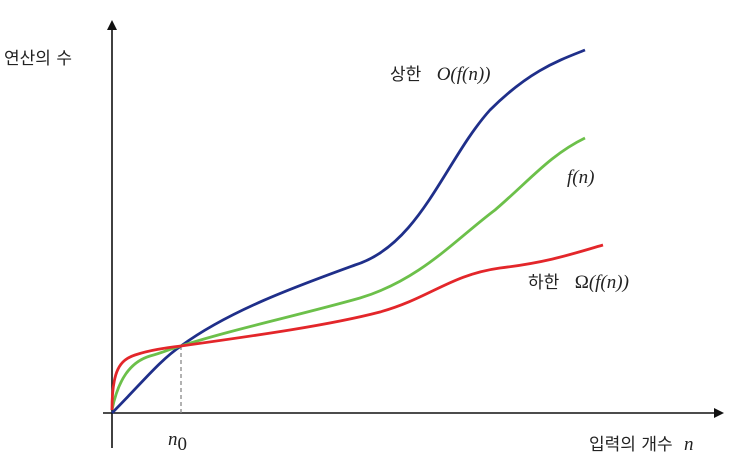  I want to click on f-n-label: f(n), so click(580, 177).